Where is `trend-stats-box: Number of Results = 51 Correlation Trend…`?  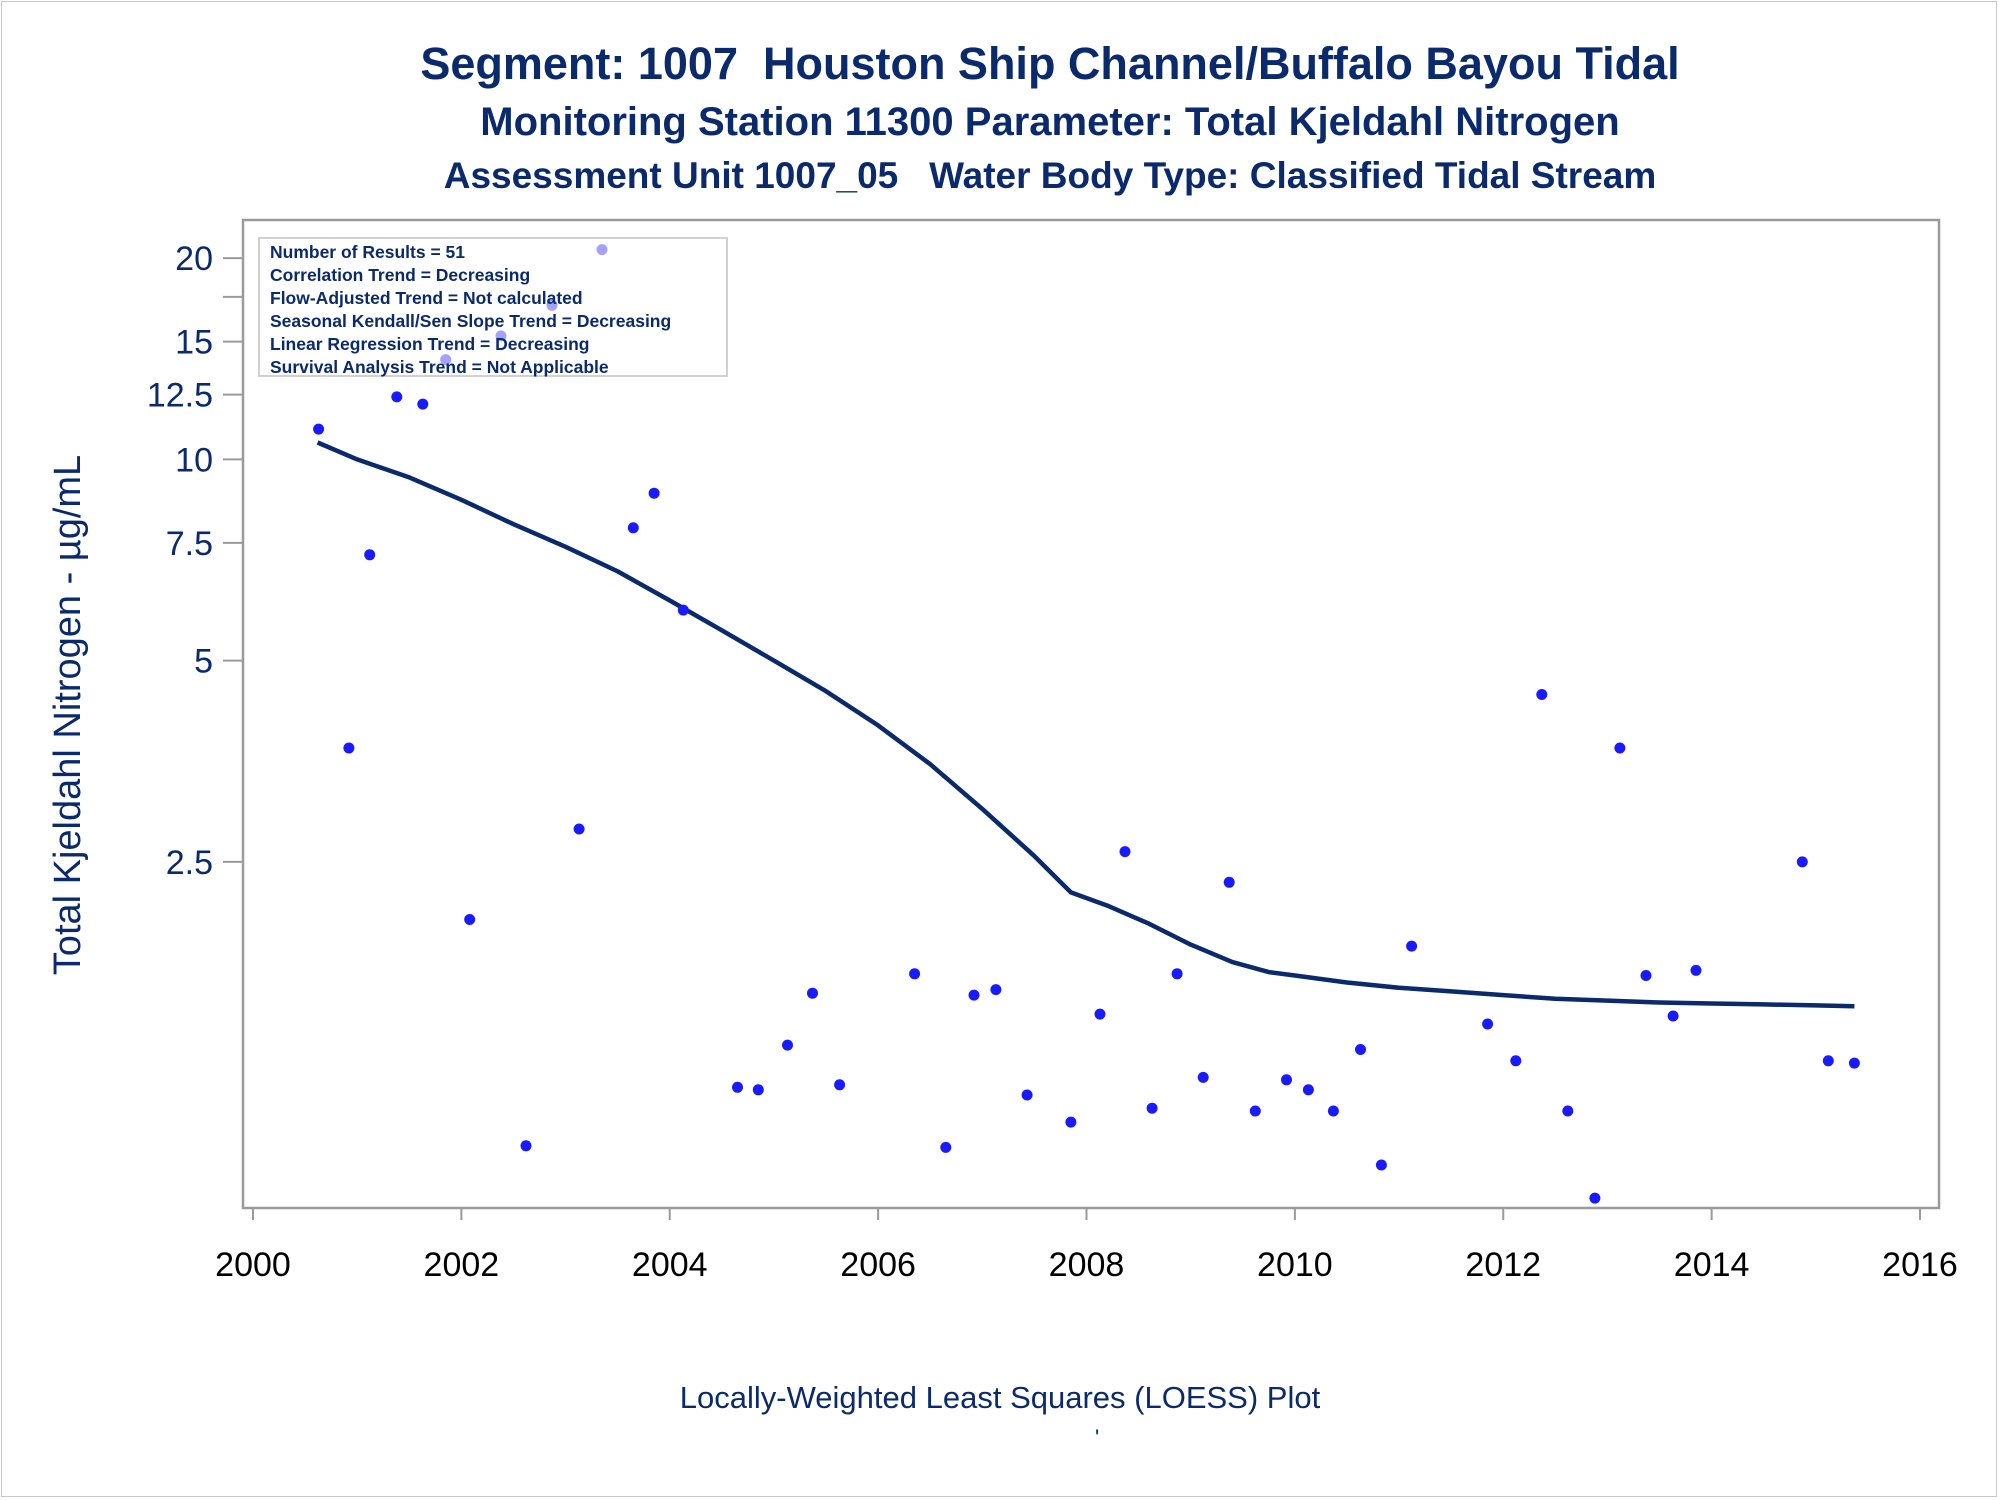
trend-stats-box: Number of Results = 51 Correlation Trend… is located at coordinates (493, 307).